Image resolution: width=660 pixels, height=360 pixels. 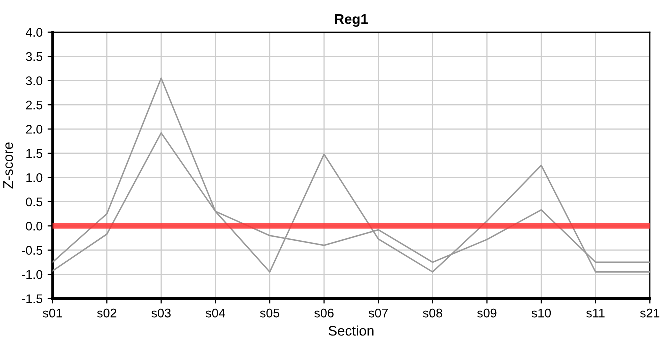 I want to click on x-tick-label: s08, so click(x=432, y=313).